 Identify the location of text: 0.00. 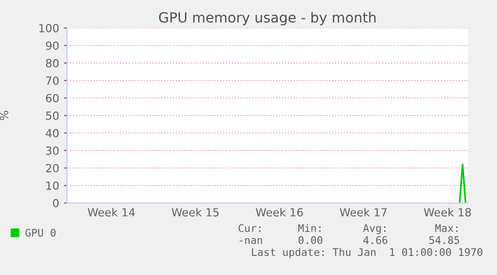
(310, 240).